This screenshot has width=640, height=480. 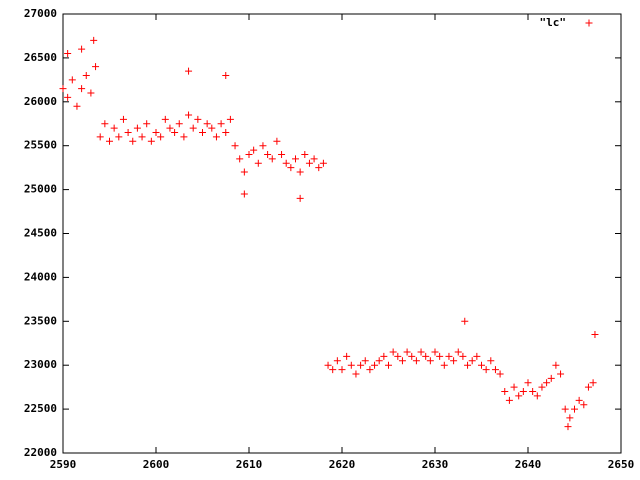 I want to click on legend-label: "lc", so click(x=553, y=22).